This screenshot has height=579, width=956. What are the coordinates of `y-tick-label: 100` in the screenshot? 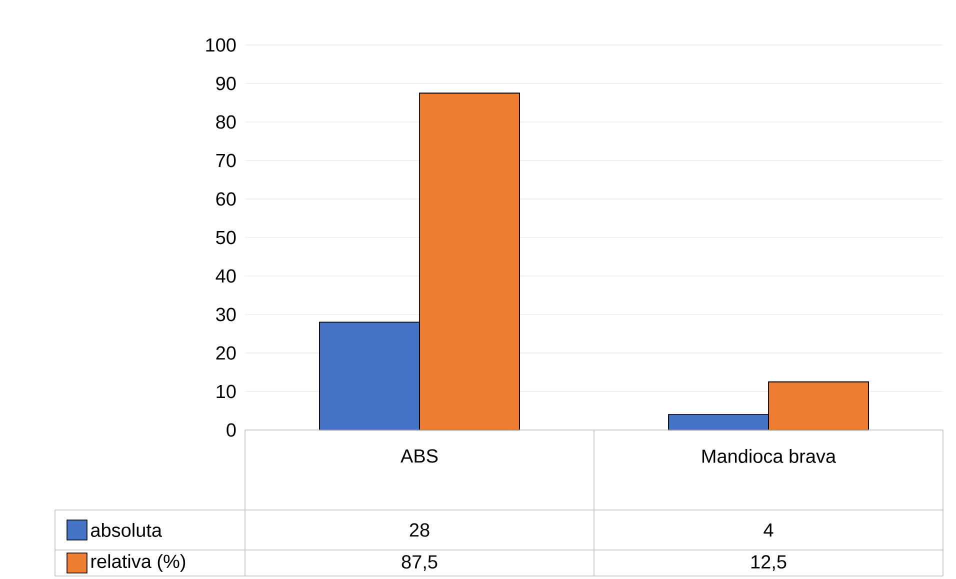 It's located at (221, 45).